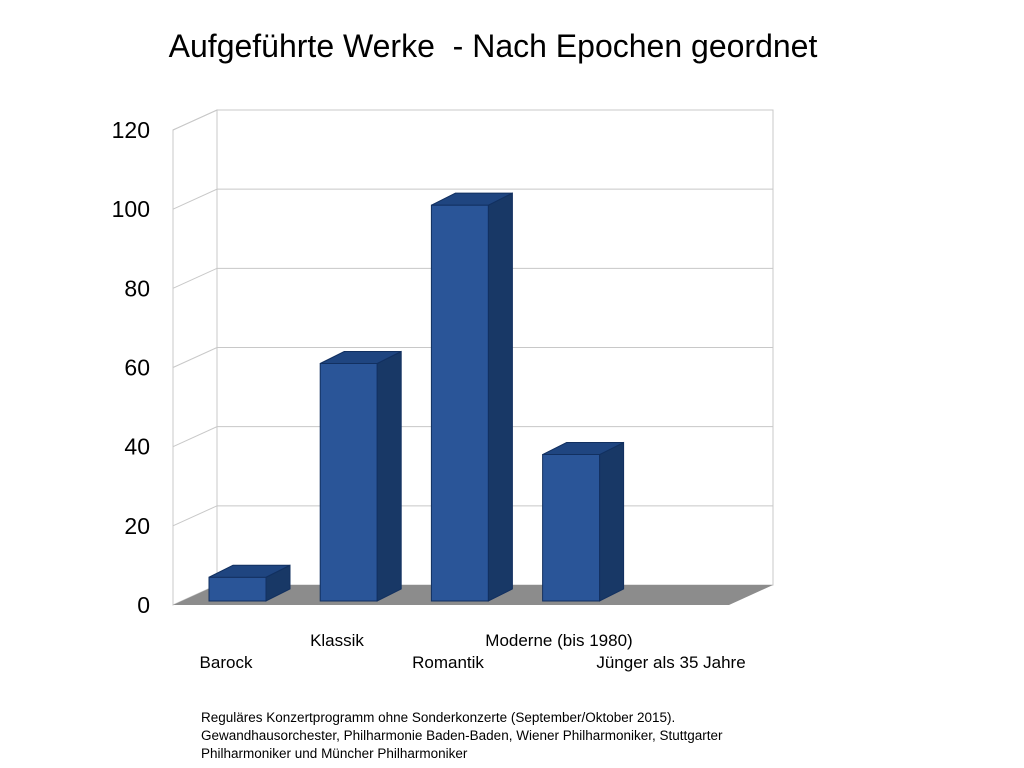 Image resolution: width=1024 pixels, height=768 pixels. Describe the element at coordinates (137, 368) in the screenshot. I see `y-tick-label: 60` at that location.